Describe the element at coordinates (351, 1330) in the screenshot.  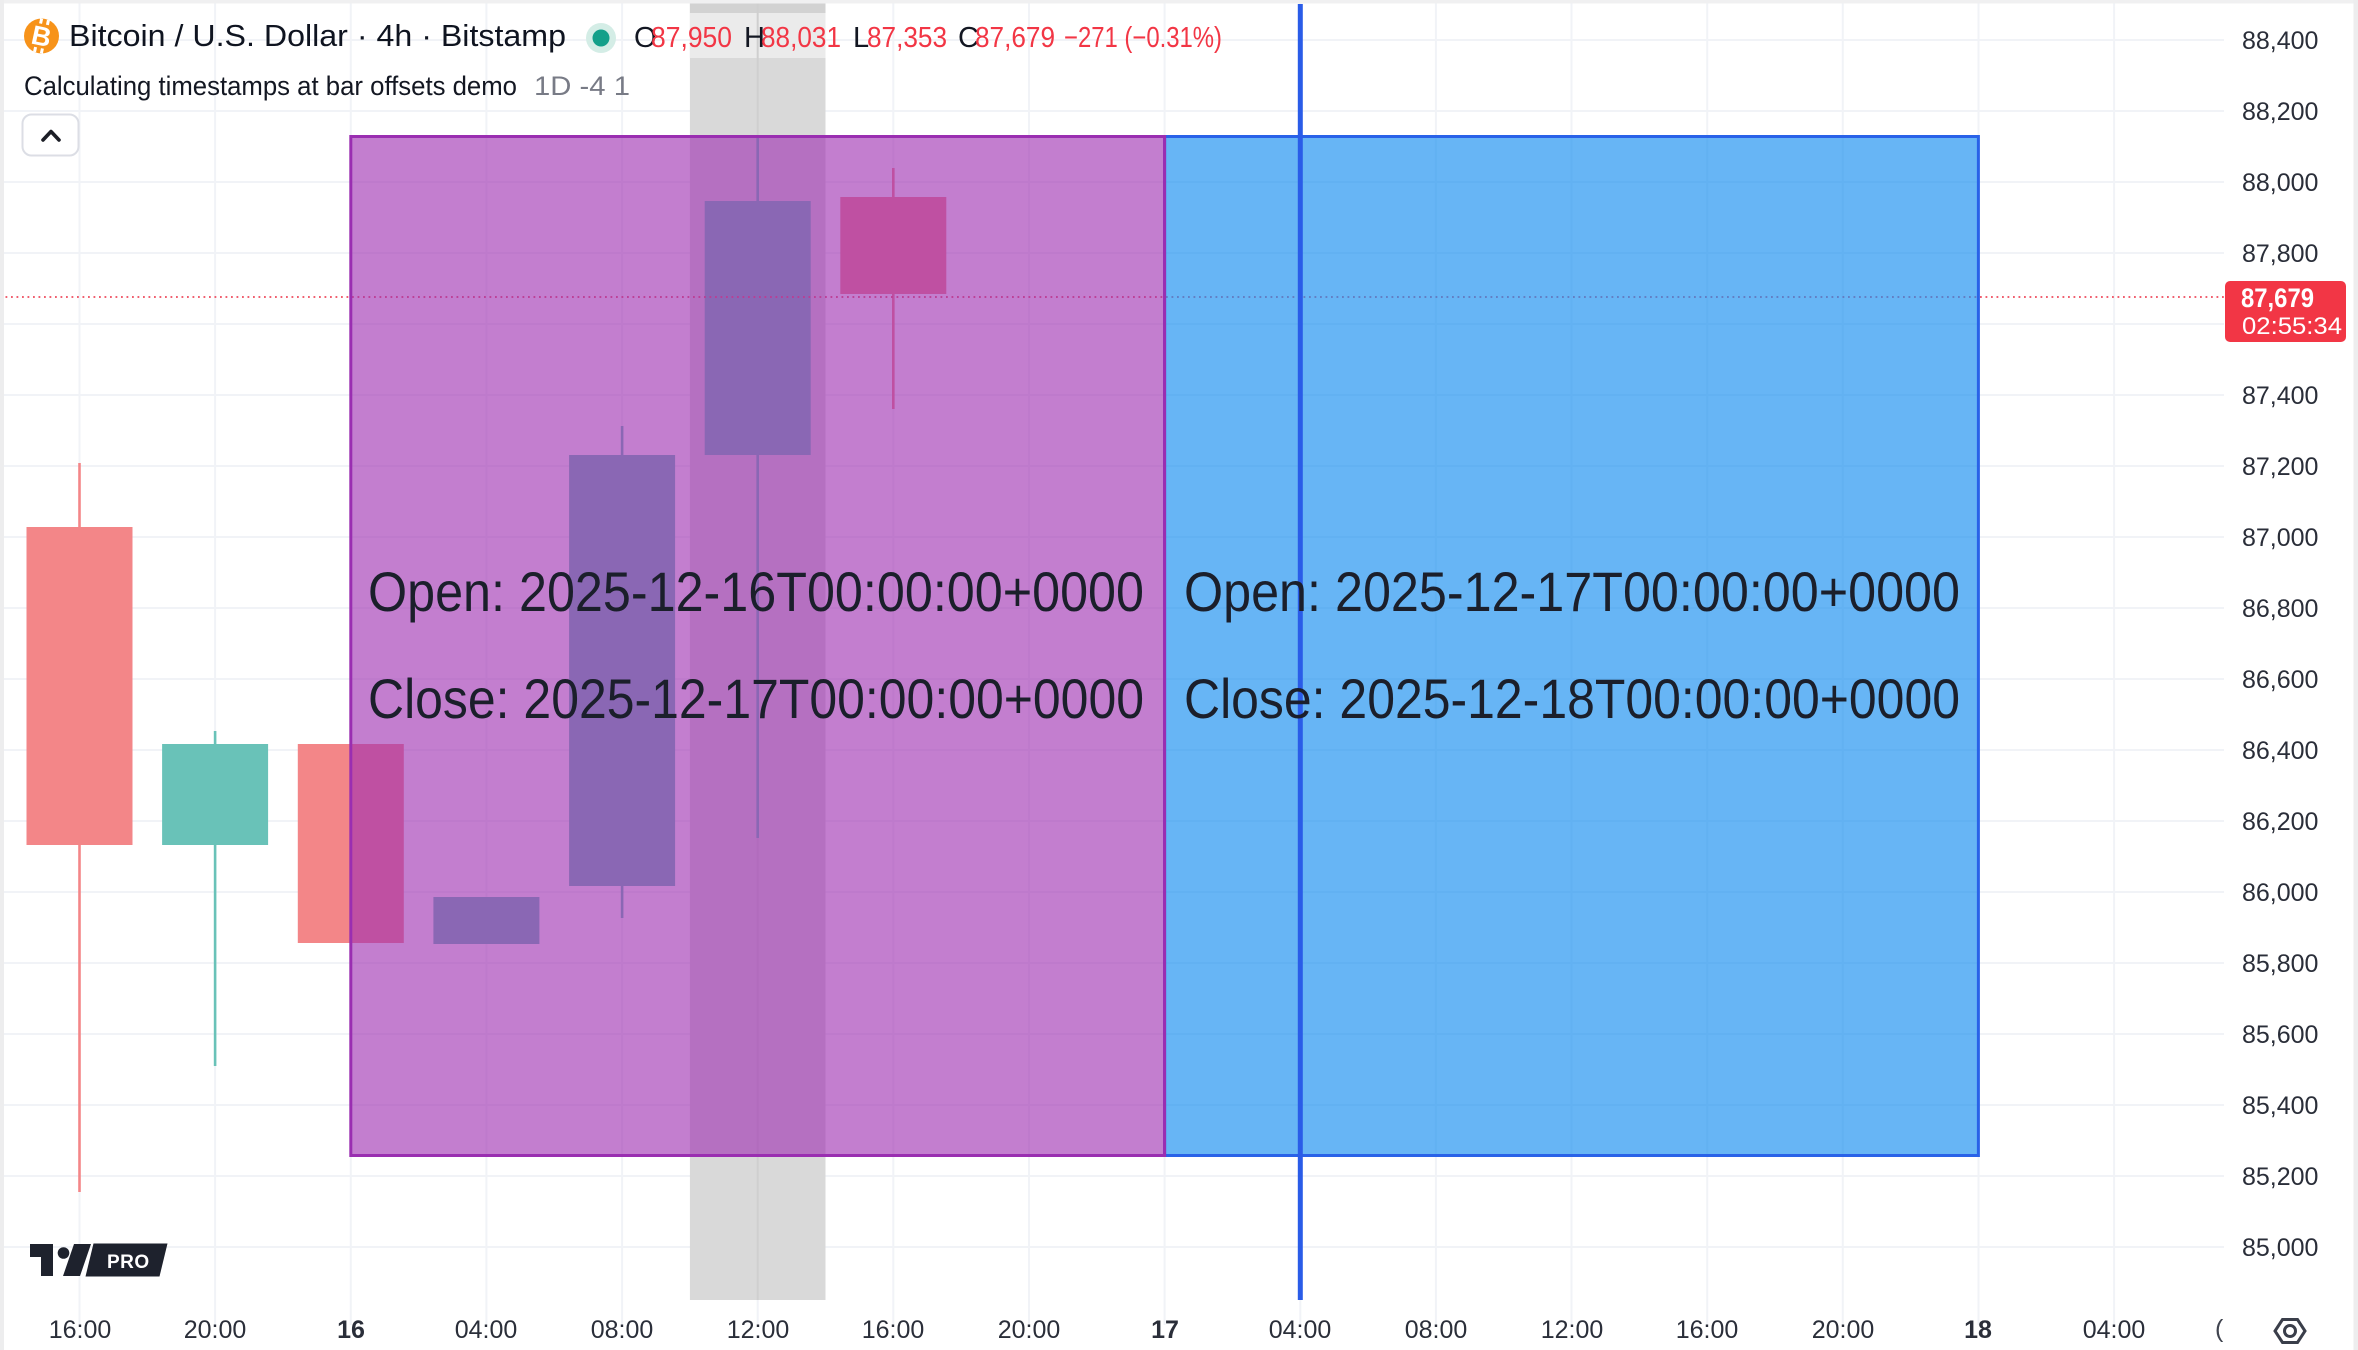
I see `svg-text: 16` at that location.